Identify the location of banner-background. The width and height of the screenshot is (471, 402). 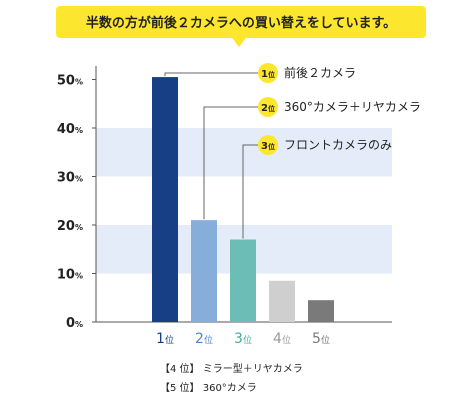
(241, 22).